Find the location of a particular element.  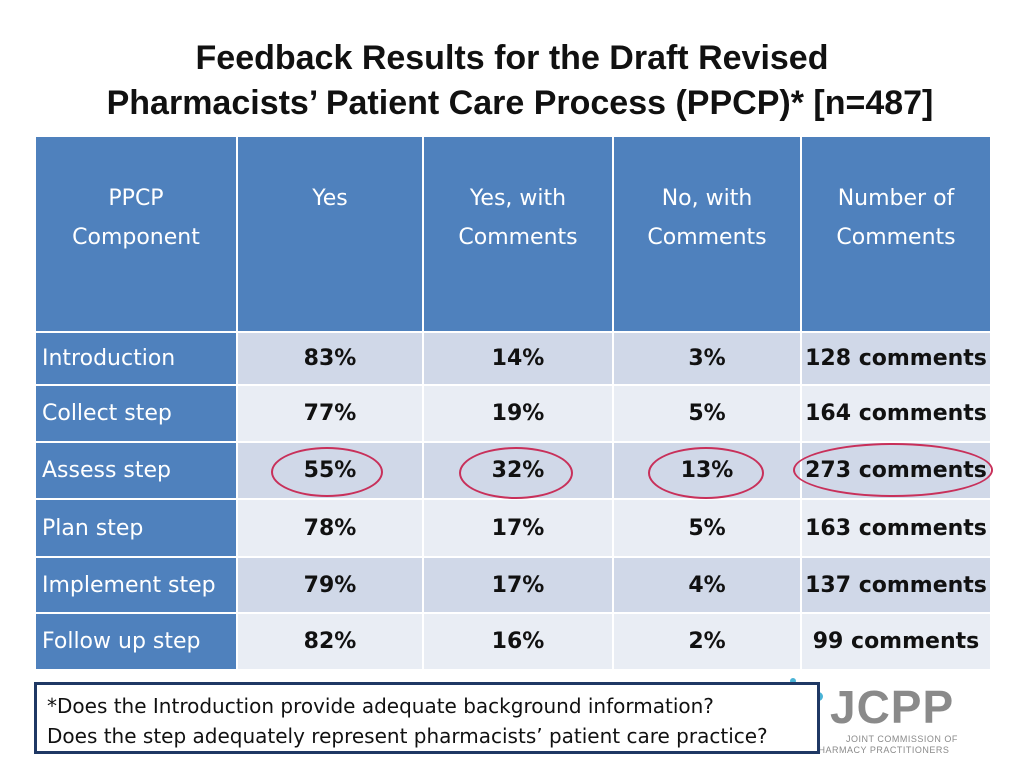

cell-no-with: 4% is located at coordinates (707, 585).